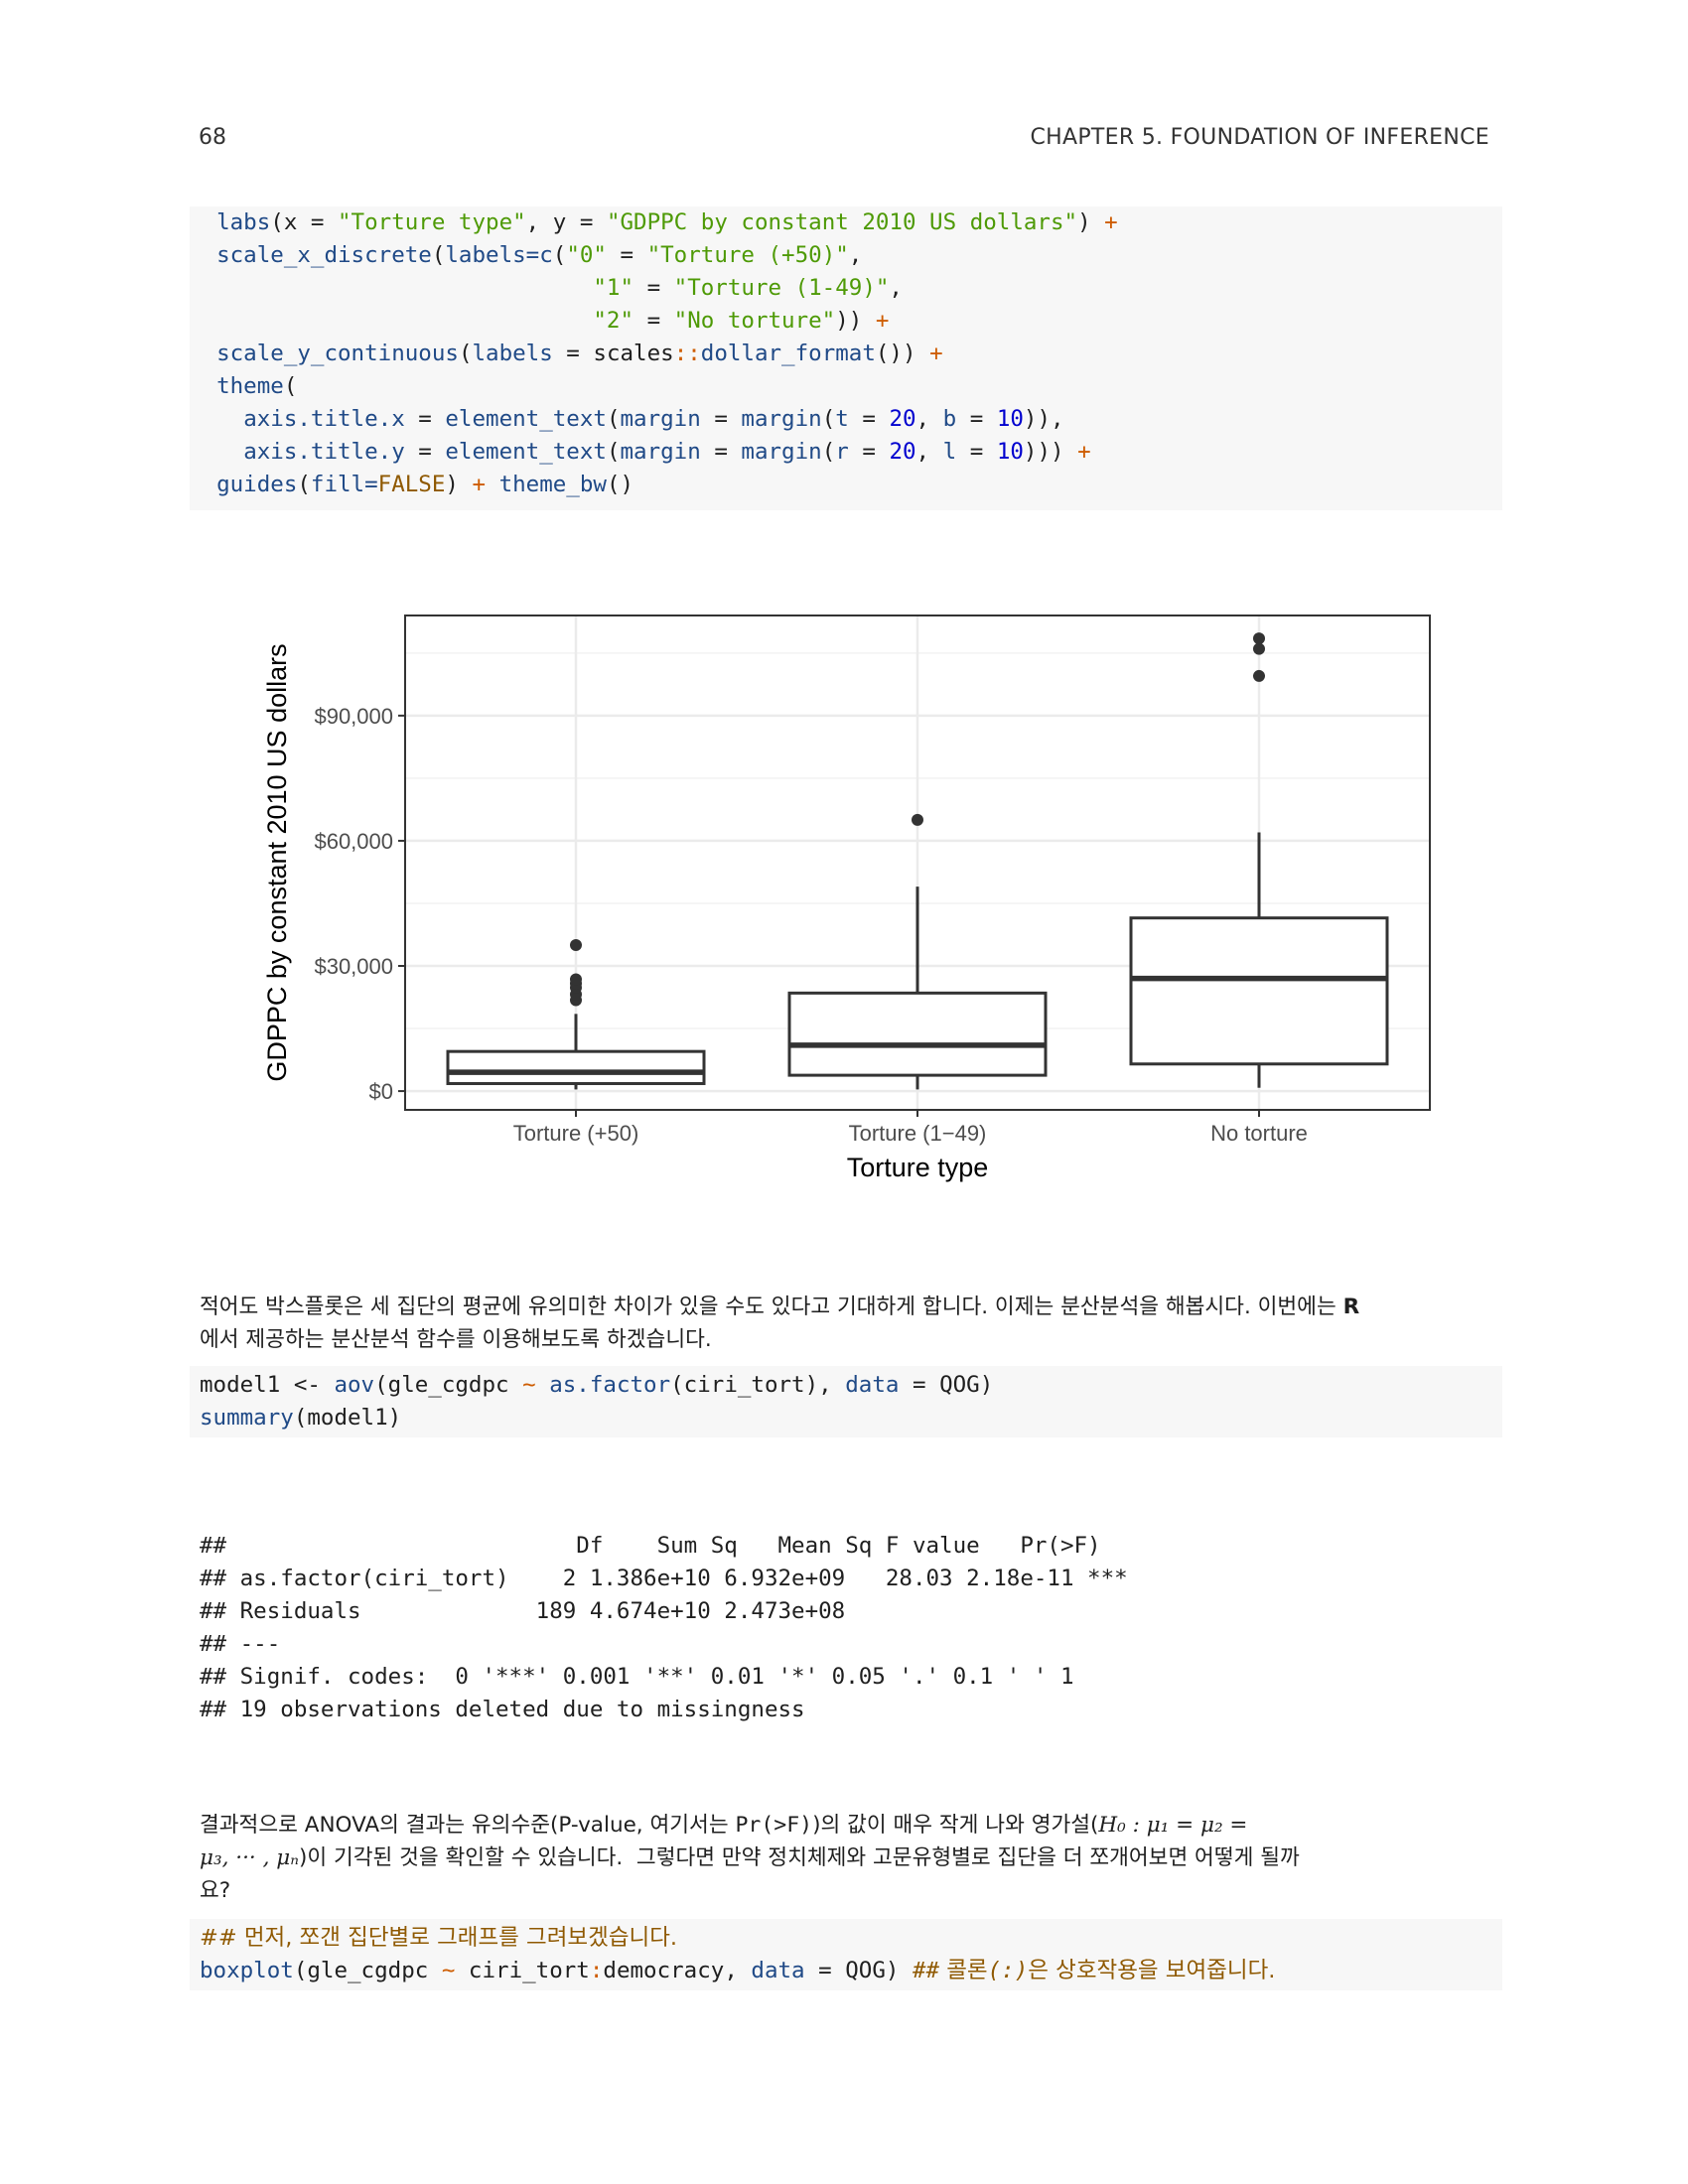 Image resolution: width=1688 pixels, height=2184 pixels. I want to click on code-line: guides(fill=FALSE) + theme_bw(), so click(425, 484).